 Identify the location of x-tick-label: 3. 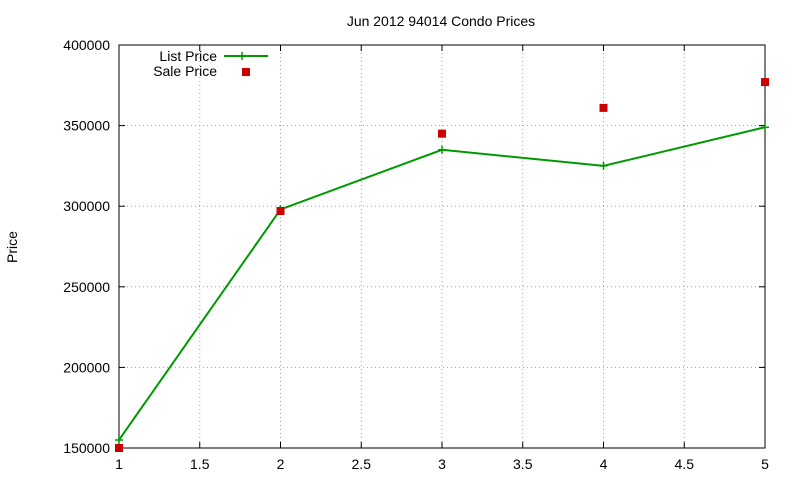
(442, 464).